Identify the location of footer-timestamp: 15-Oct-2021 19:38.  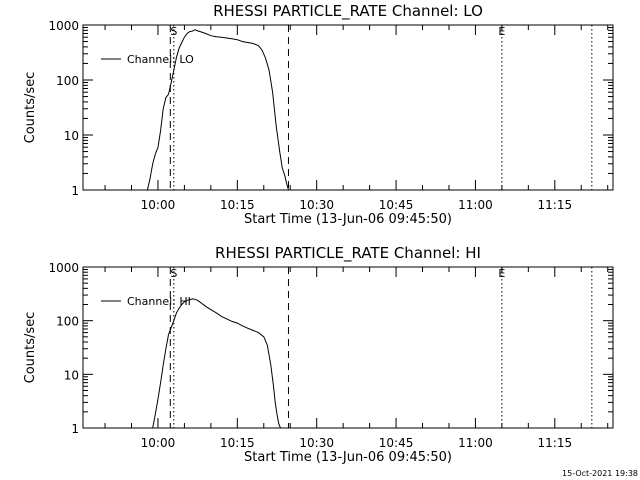
(600, 473).